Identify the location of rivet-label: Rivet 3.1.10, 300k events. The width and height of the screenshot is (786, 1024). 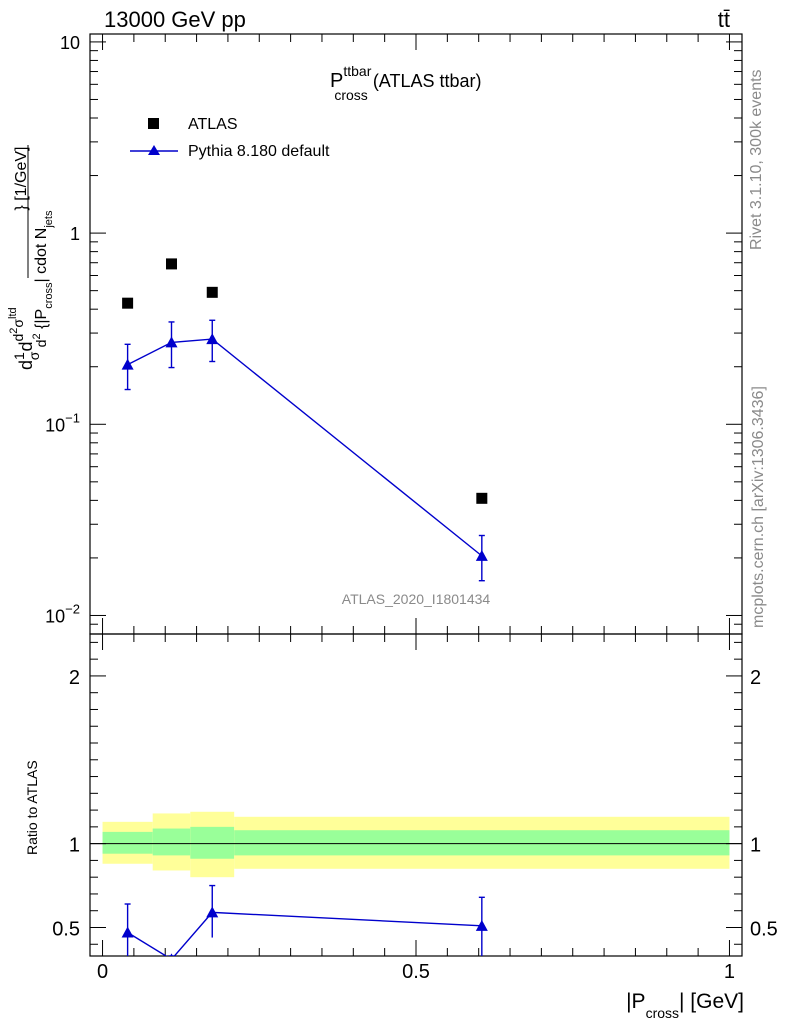
(756, 159).